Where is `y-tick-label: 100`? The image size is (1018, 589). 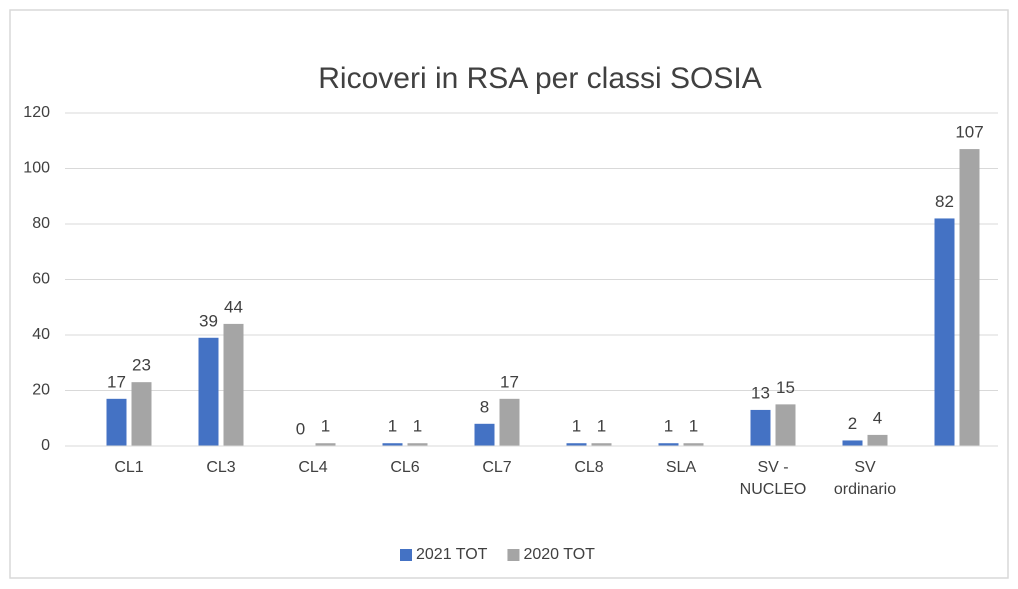 y-tick-label: 100 is located at coordinates (36, 168).